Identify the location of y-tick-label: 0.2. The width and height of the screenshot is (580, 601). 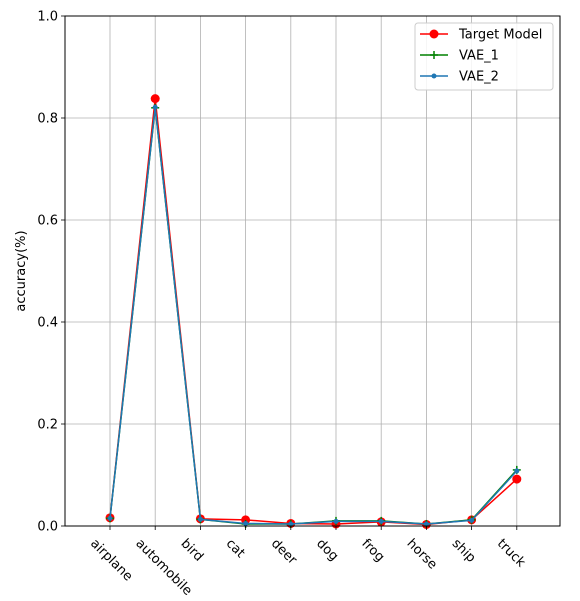
(47, 425).